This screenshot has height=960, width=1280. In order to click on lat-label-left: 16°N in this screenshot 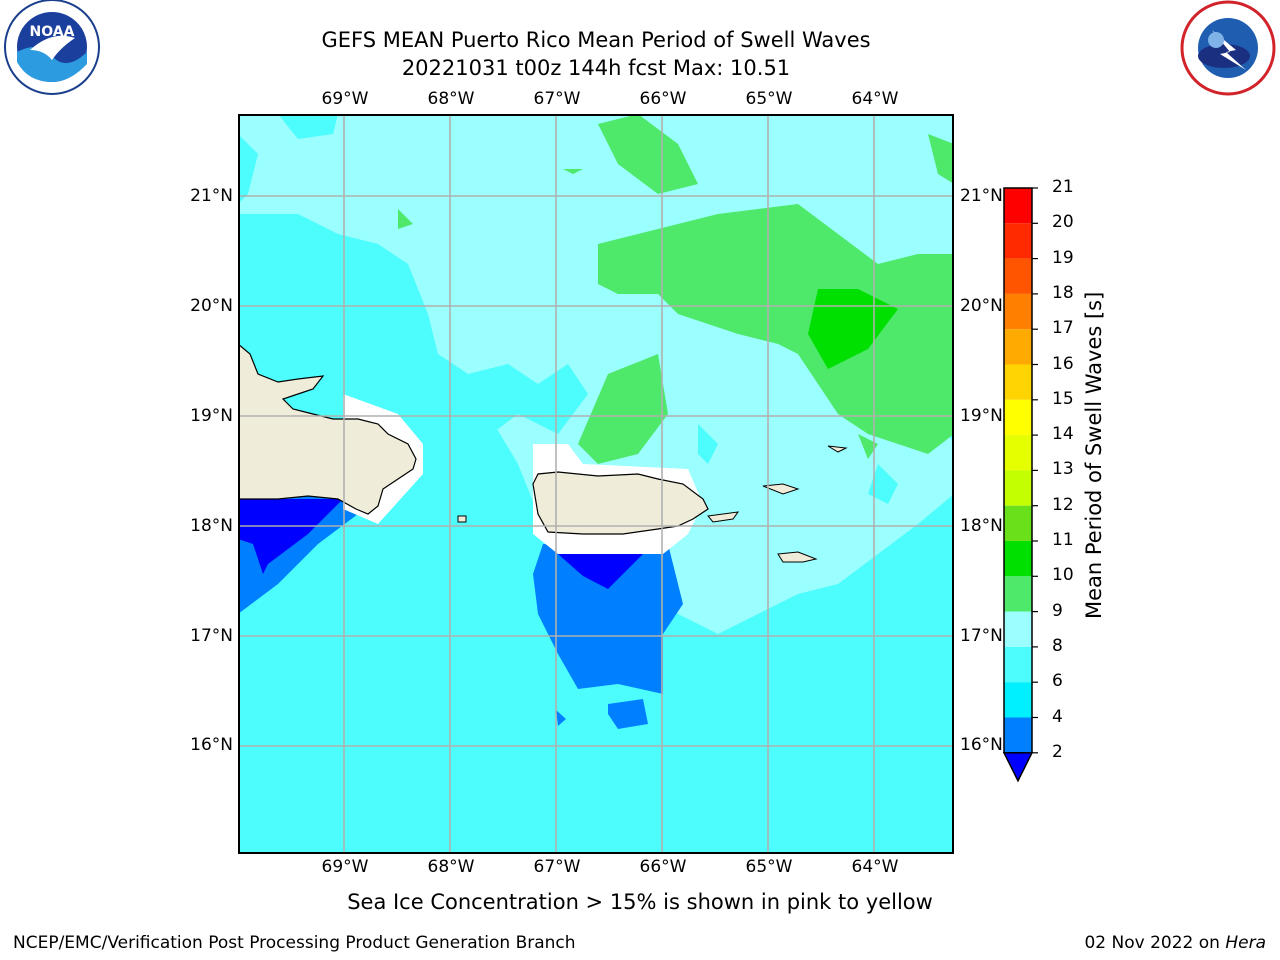, I will do `click(211, 745)`.